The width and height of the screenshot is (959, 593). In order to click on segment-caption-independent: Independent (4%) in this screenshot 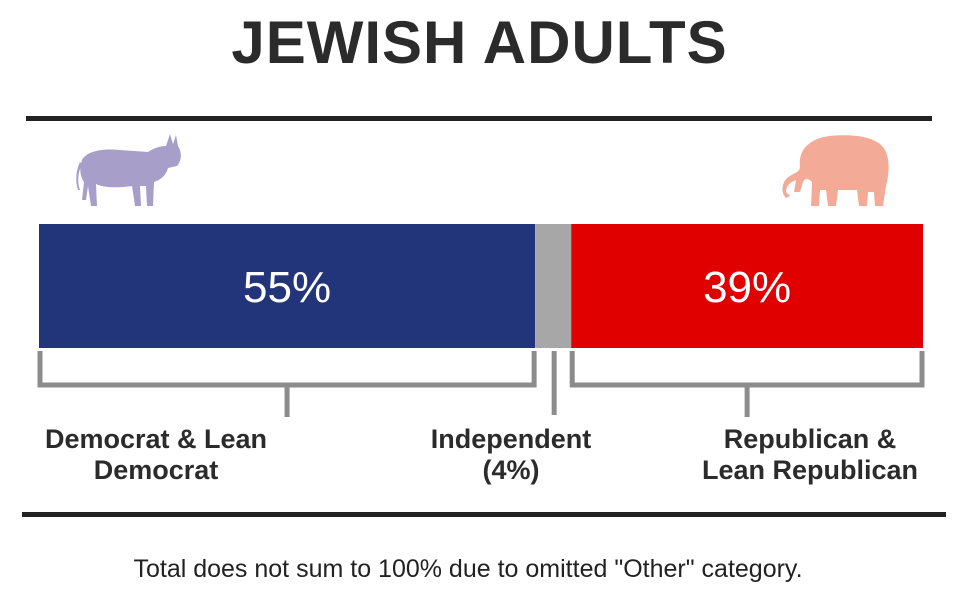, I will do `click(511, 455)`.